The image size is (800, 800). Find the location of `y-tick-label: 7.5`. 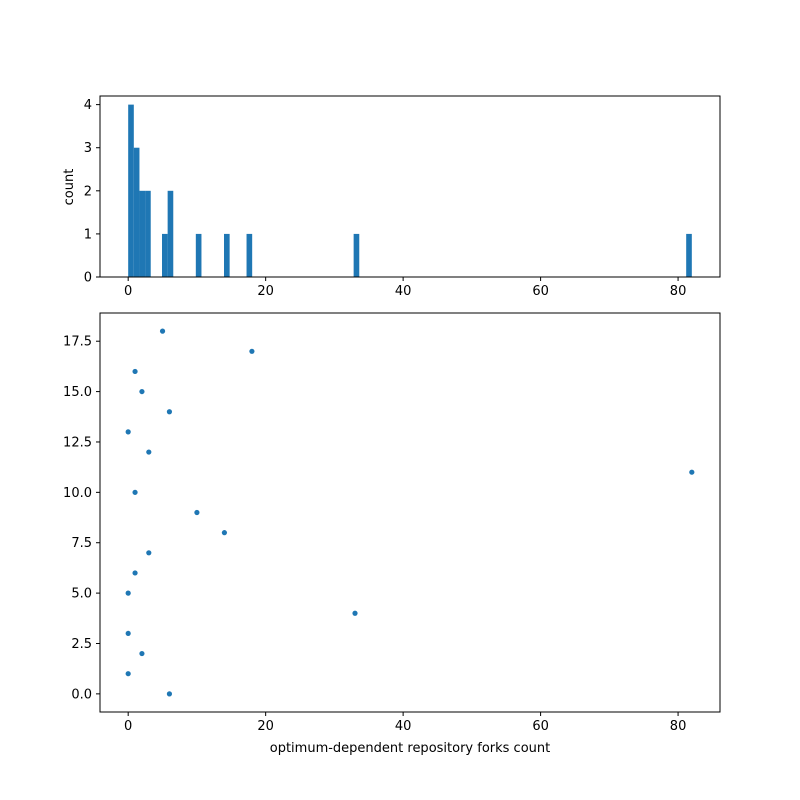

y-tick-label: 7.5 is located at coordinates (81, 543).